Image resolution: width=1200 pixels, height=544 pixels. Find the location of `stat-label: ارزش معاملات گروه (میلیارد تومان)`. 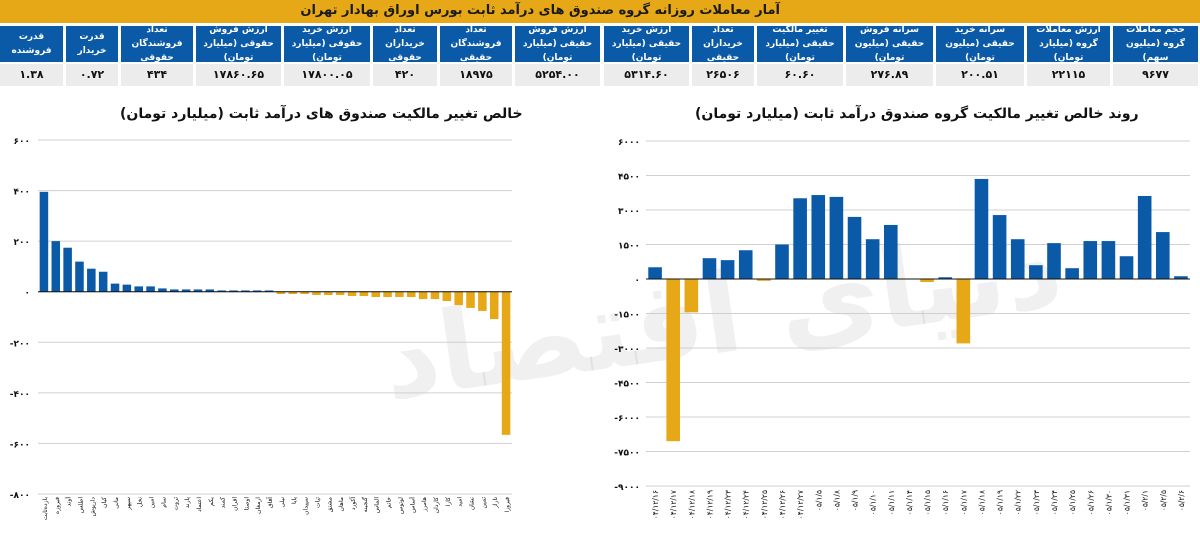

stat-label: ارزش معاملات گروه (میلیارد تومان) is located at coordinates (1068, 44).